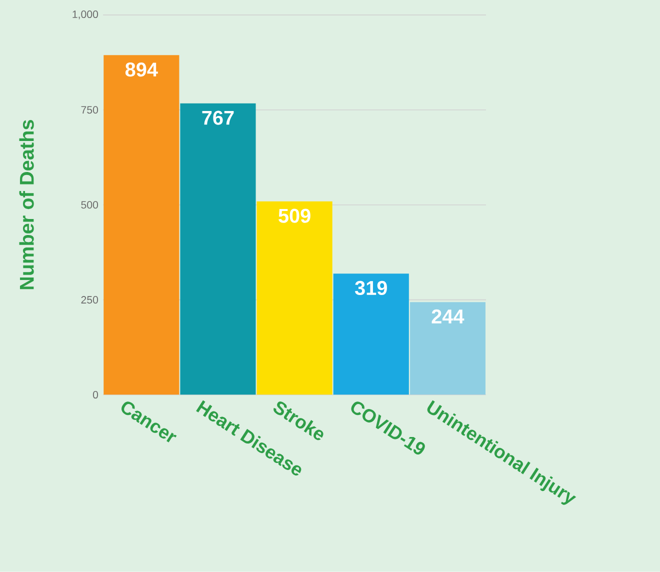 The image size is (660, 572). Describe the element at coordinates (26, 205) in the screenshot. I see `y-axis-title: Number of Deaths` at that location.